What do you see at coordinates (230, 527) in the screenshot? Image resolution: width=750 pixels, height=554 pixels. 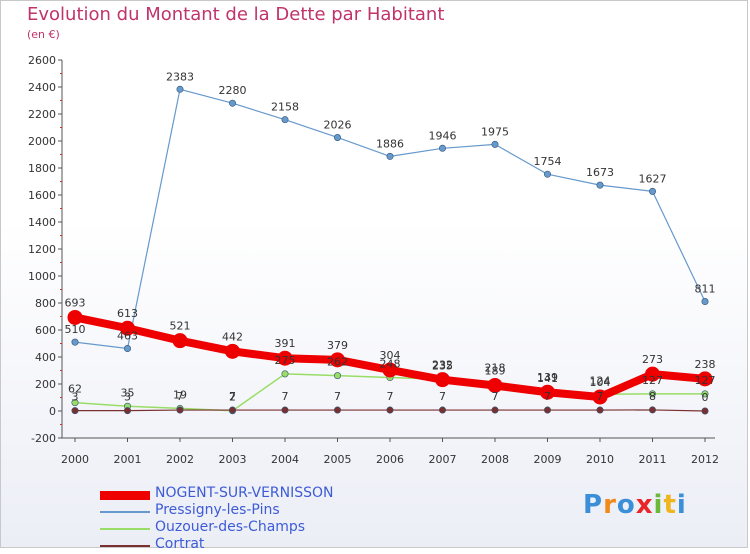 I see `legend-label: Ouzouer-des-Champs` at bounding box center [230, 527].